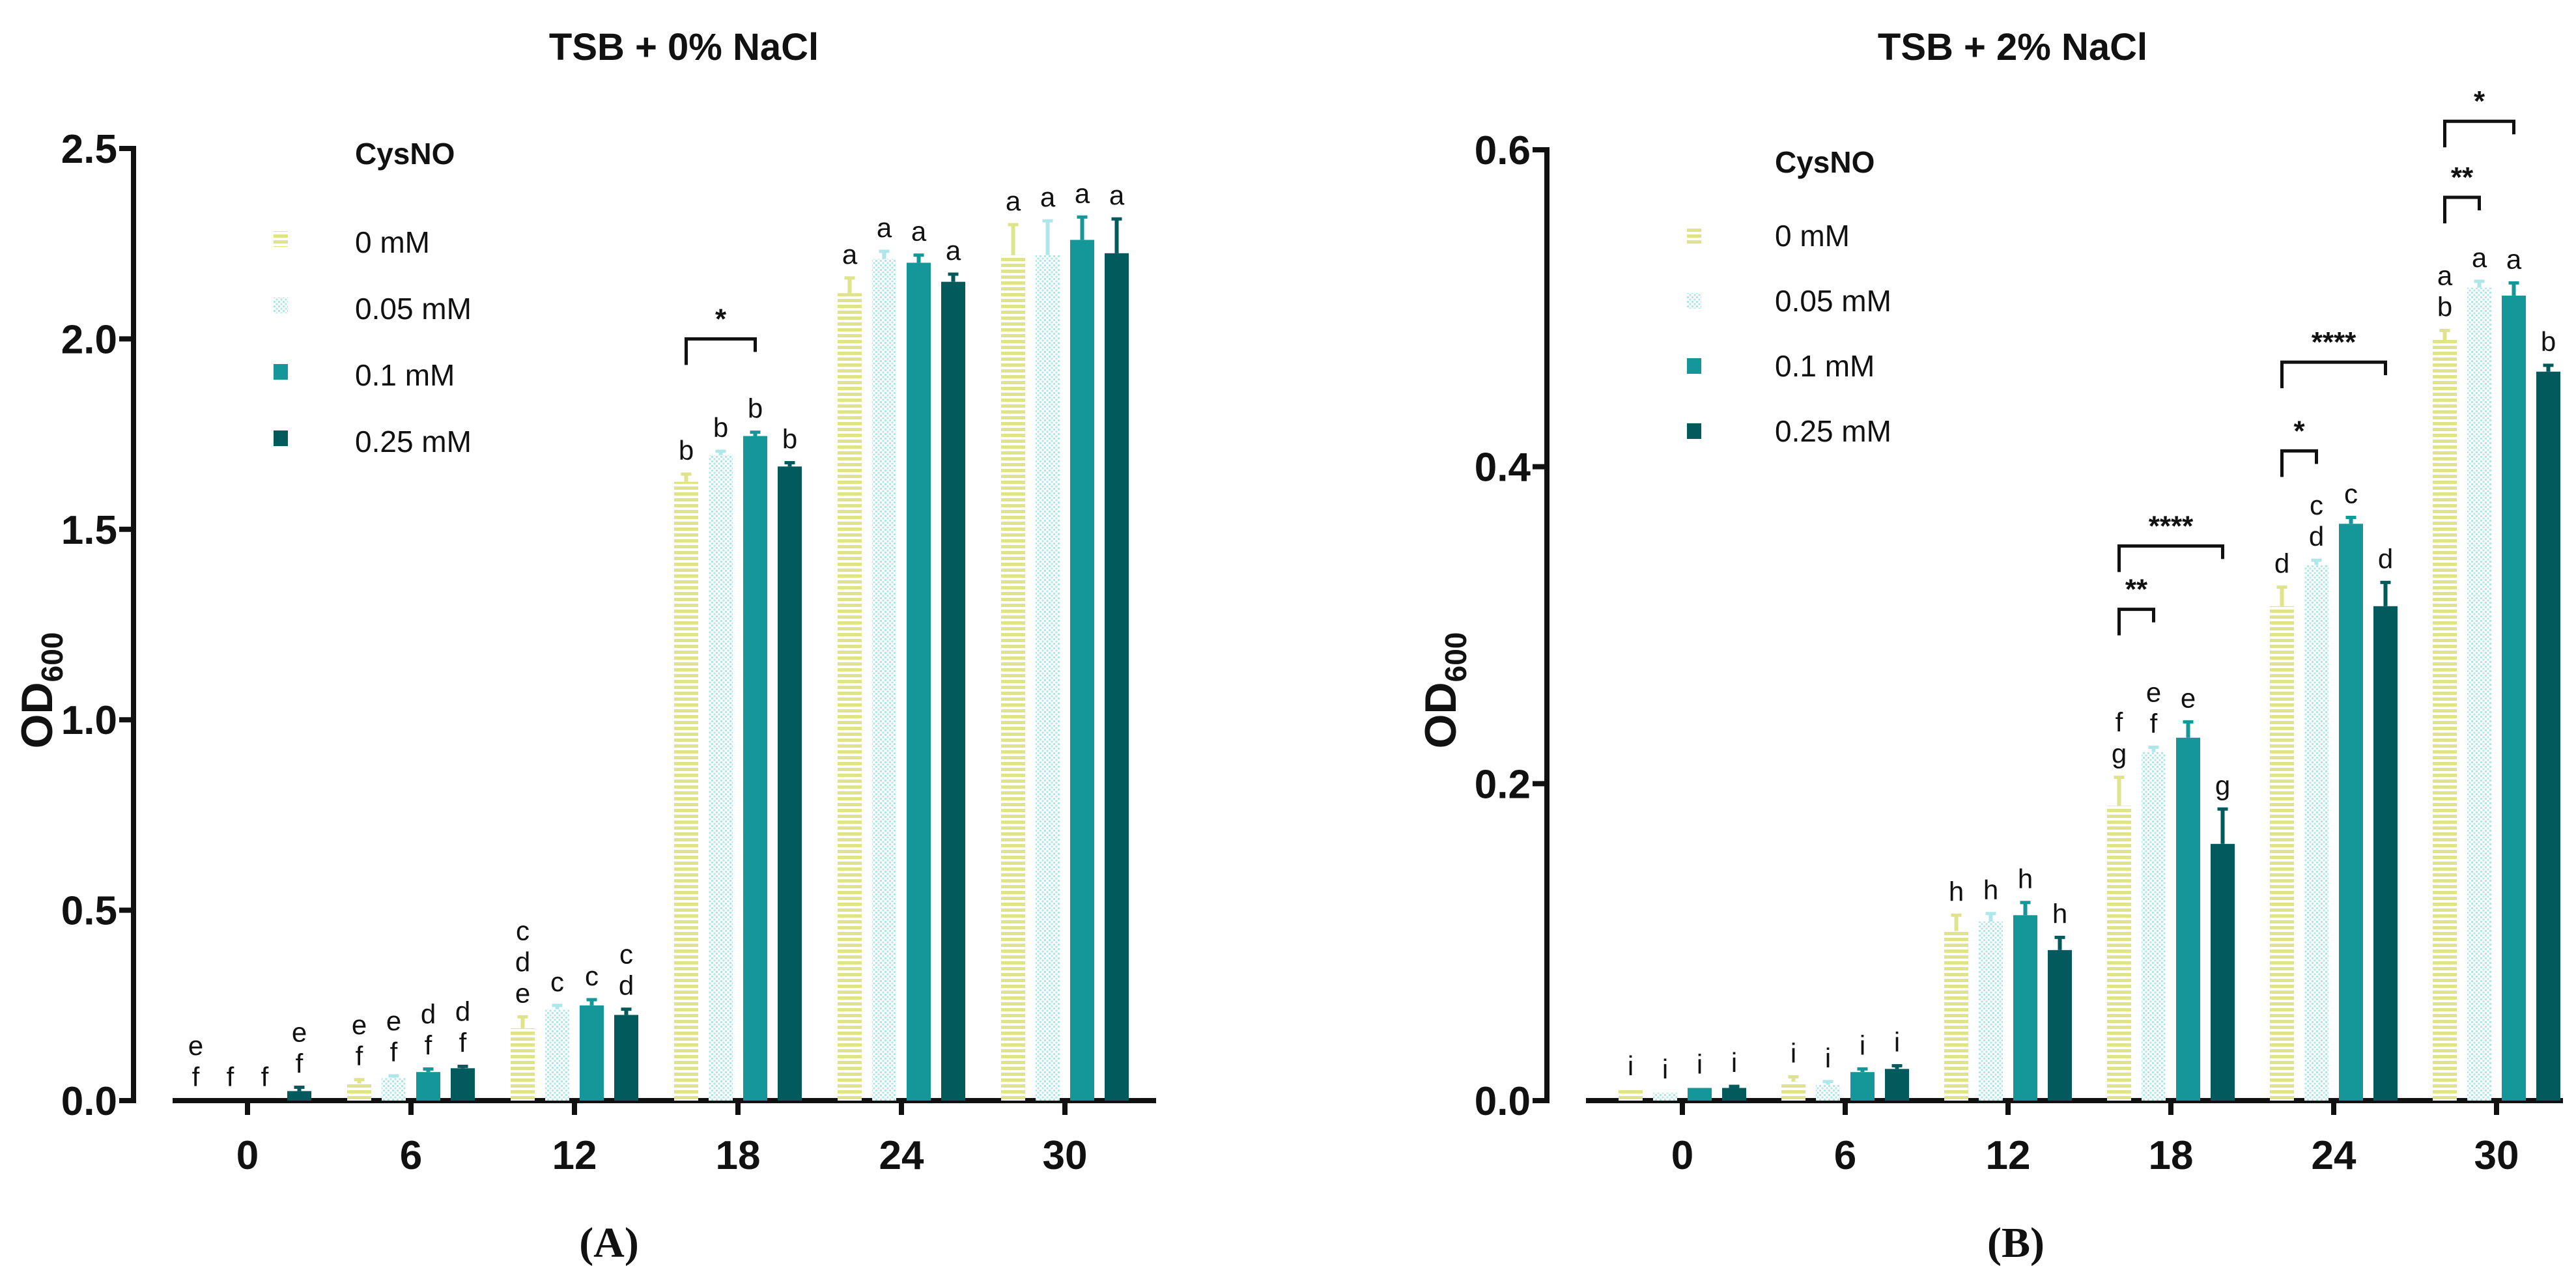 This screenshot has height=1281, width=2576. Describe the element at coordinates (89, 530) in the screenshot. I see `y-tick-label: 1.5` at that location.